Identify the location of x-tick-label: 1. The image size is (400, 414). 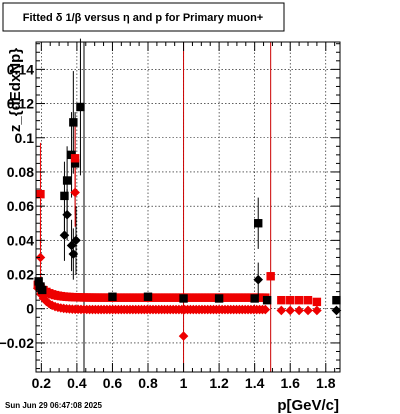
(184, 383).